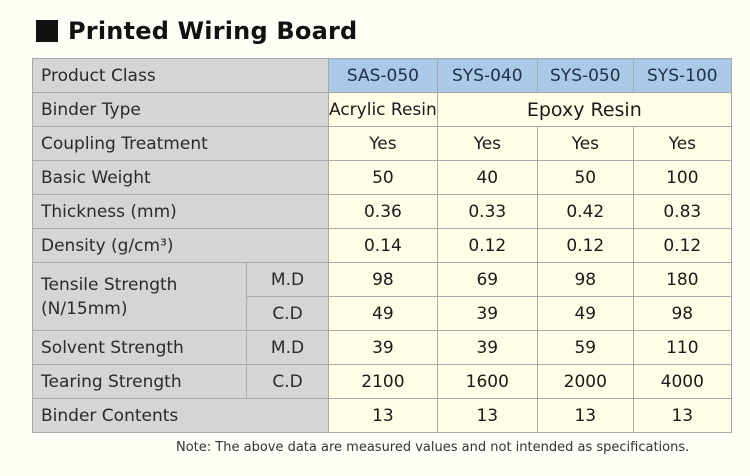 The width and height of the screenshot is (750, 476). What do you see at coordinates (213, 31) in the screenshot?
I see `page-title-text: Printed Wiring Board` at bounding box center [213, 31].